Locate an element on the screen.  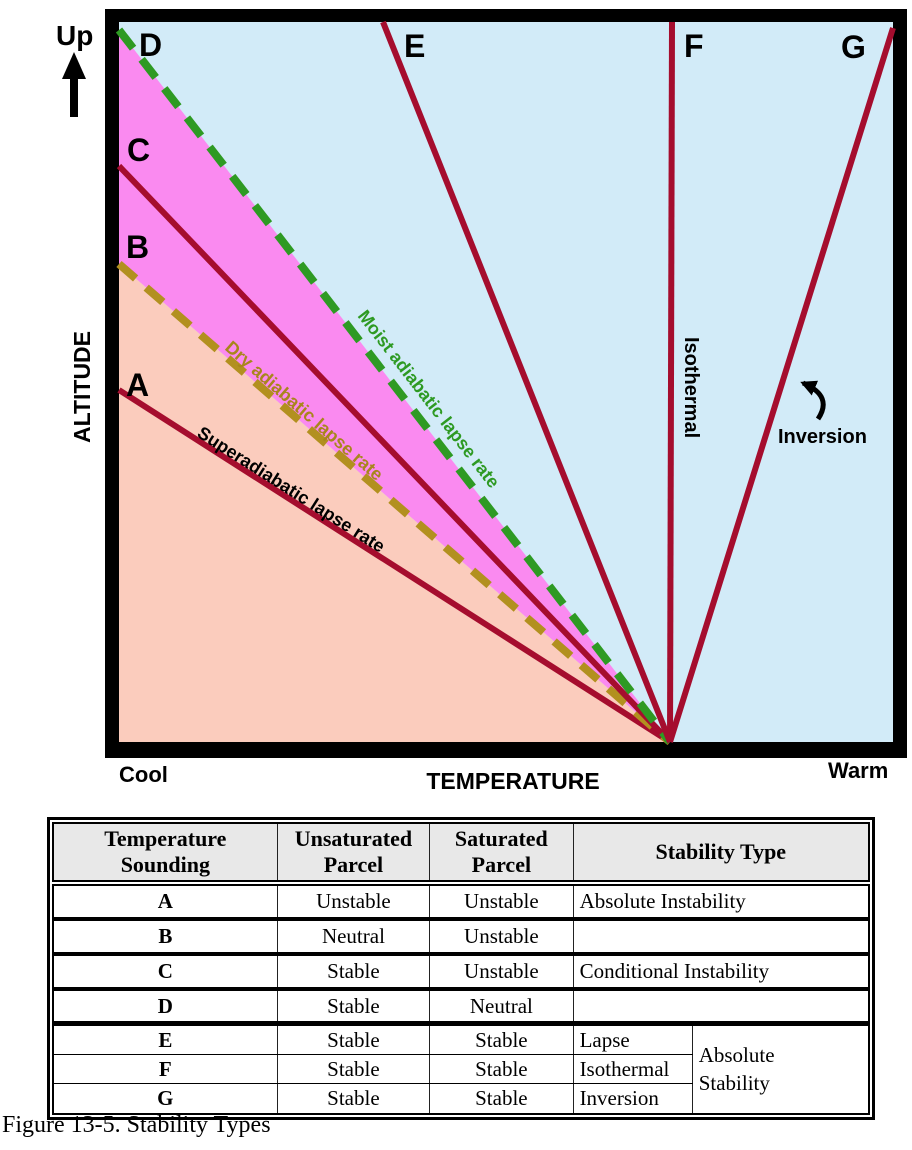
table-row-b: B Neutral Unstable is located at coordinates (461, 937).